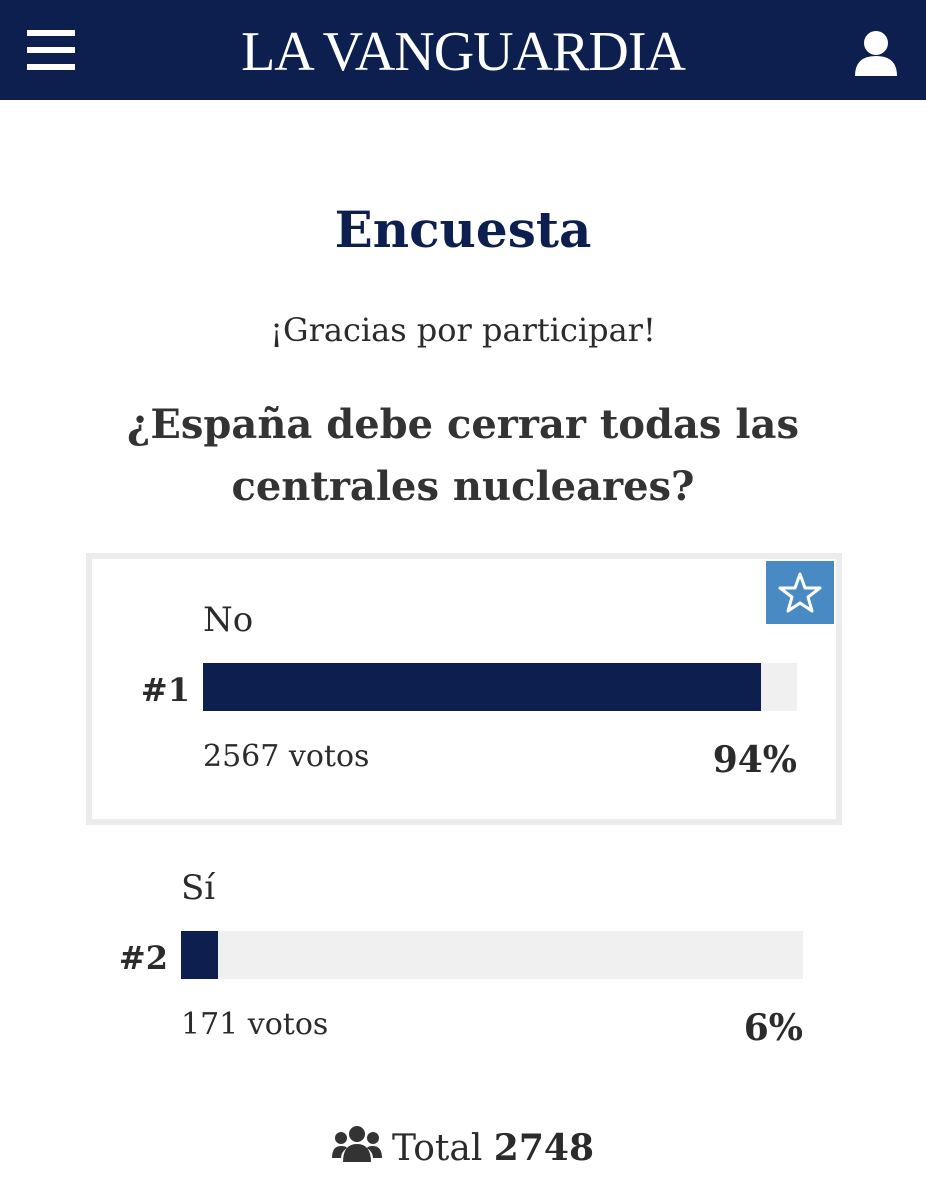  I want to click on total-label: Total, so click(437, 1148).